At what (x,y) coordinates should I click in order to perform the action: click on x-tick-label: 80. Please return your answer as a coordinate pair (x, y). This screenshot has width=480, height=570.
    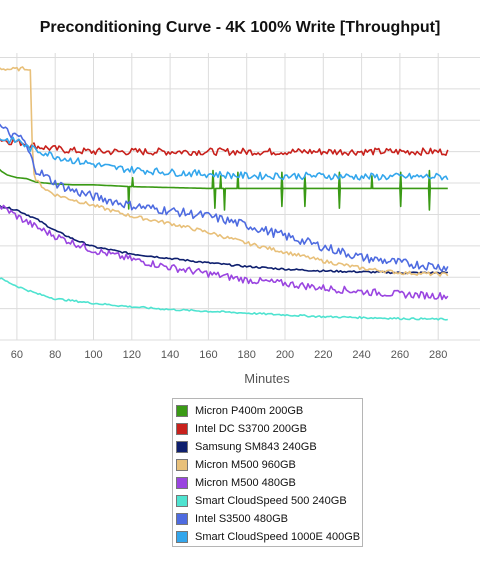
    Looking at the image, I should click on (55, 355).